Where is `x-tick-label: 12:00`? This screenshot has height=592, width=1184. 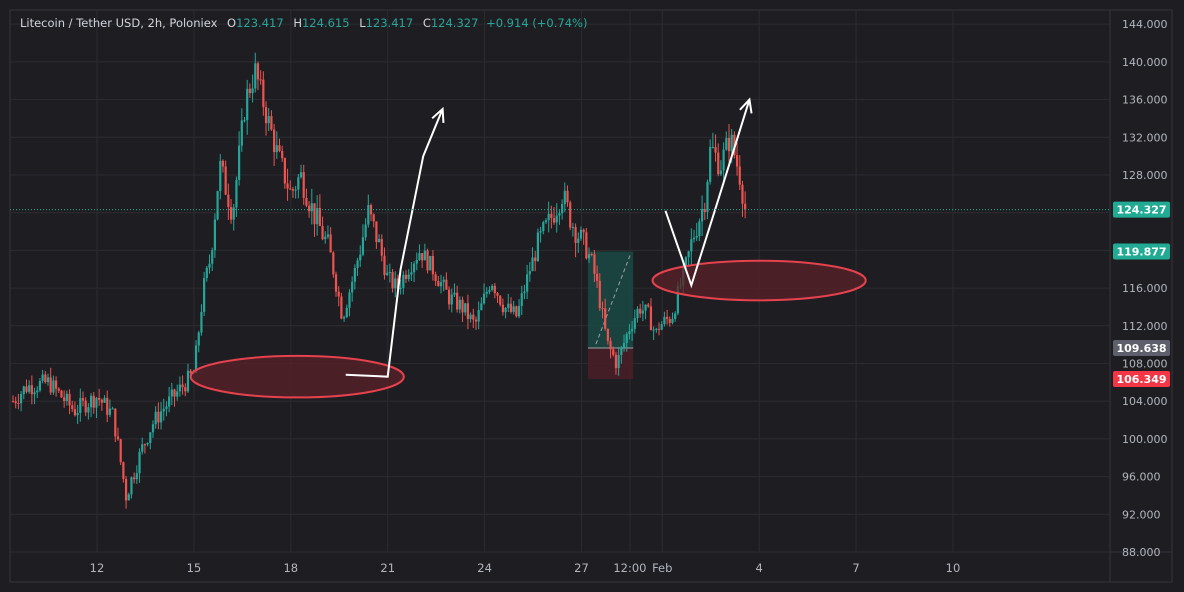 x-tick-label: 12:00 is located at coordinates (629, 568).